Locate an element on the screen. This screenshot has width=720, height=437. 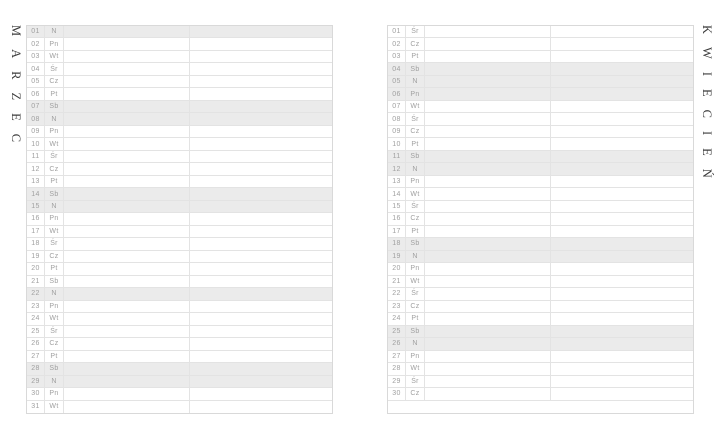
day-row: 19 Cz is located at coordinates (179, 257).